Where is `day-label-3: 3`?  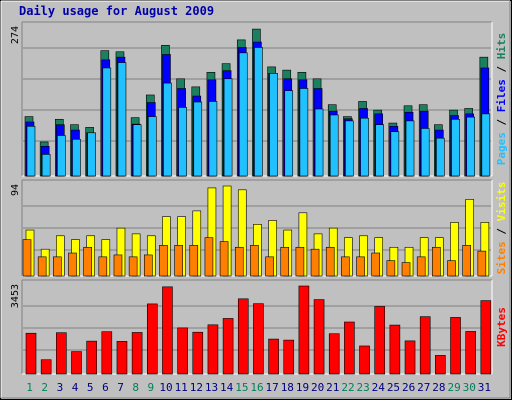
day-label-3: 3 is located at coordinates (60, 387).